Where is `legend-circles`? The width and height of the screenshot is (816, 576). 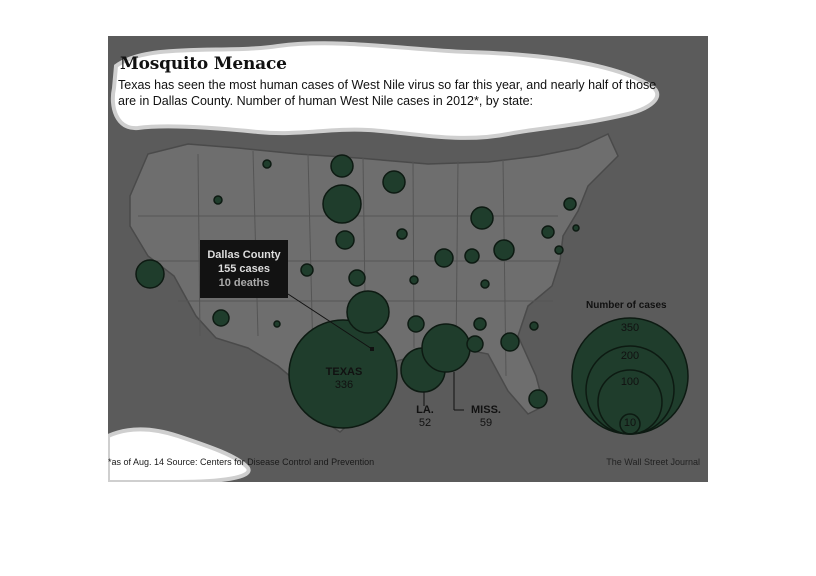 legend-circles is located at coordinates (630, 376).